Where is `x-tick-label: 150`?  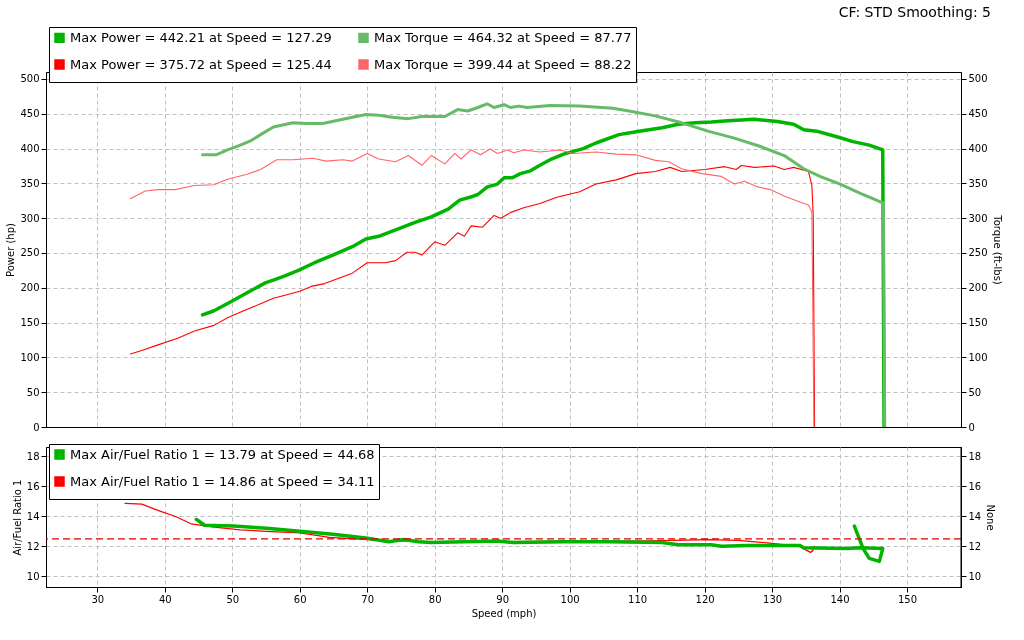 x-tick-label: 150 is located at coordinates (907, 599).